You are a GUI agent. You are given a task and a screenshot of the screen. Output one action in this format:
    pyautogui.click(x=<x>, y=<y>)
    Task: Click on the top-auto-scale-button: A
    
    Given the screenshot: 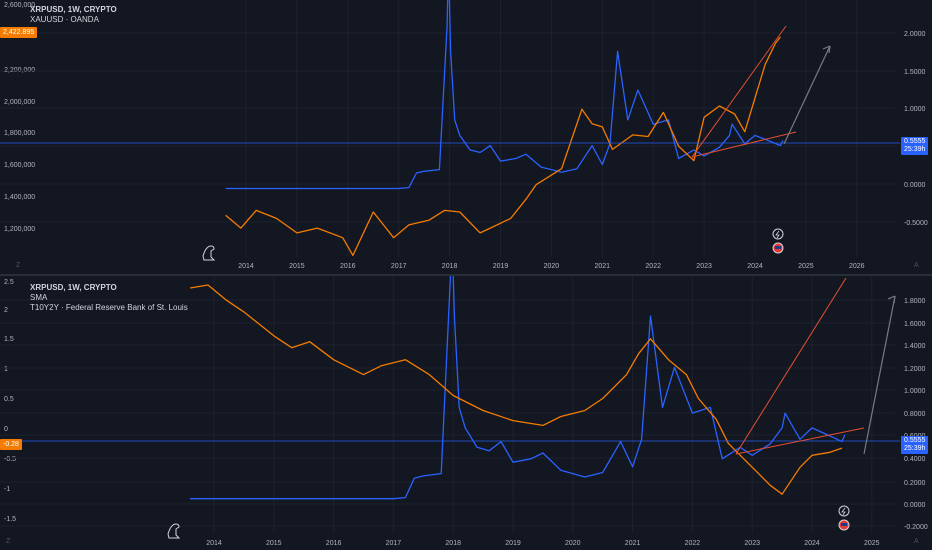 What is the action you would take?
    pyautogui.click(x=916, y=265)
    